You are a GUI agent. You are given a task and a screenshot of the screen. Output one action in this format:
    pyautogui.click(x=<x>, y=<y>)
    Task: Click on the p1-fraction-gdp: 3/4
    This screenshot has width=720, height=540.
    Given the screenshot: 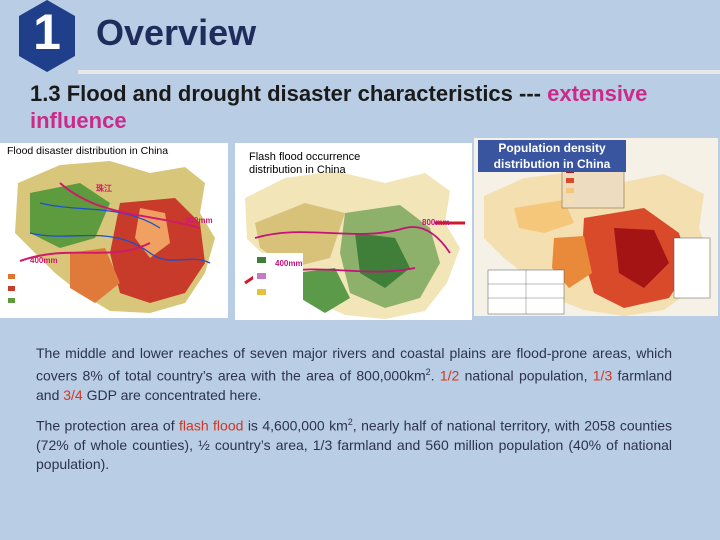 What is the action you would take?
    pyautogui.click(x=73, y=394)
    